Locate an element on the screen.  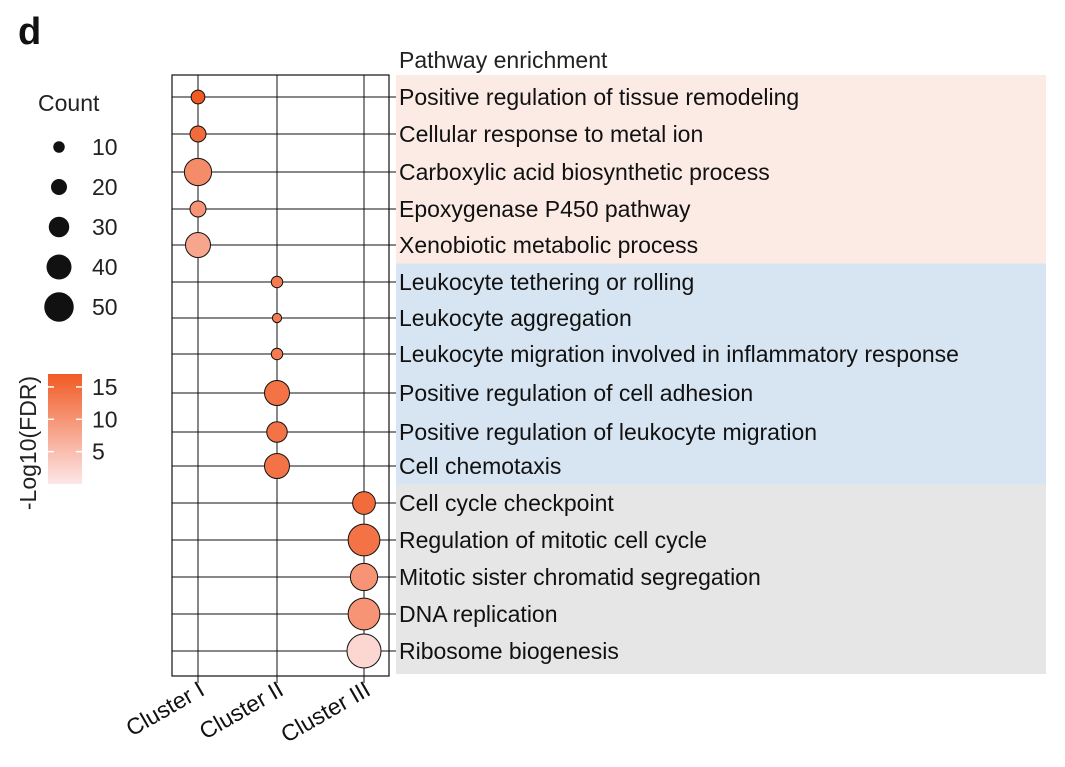
chart-title: Pathway enrichment is located at coordinates (503, 60).